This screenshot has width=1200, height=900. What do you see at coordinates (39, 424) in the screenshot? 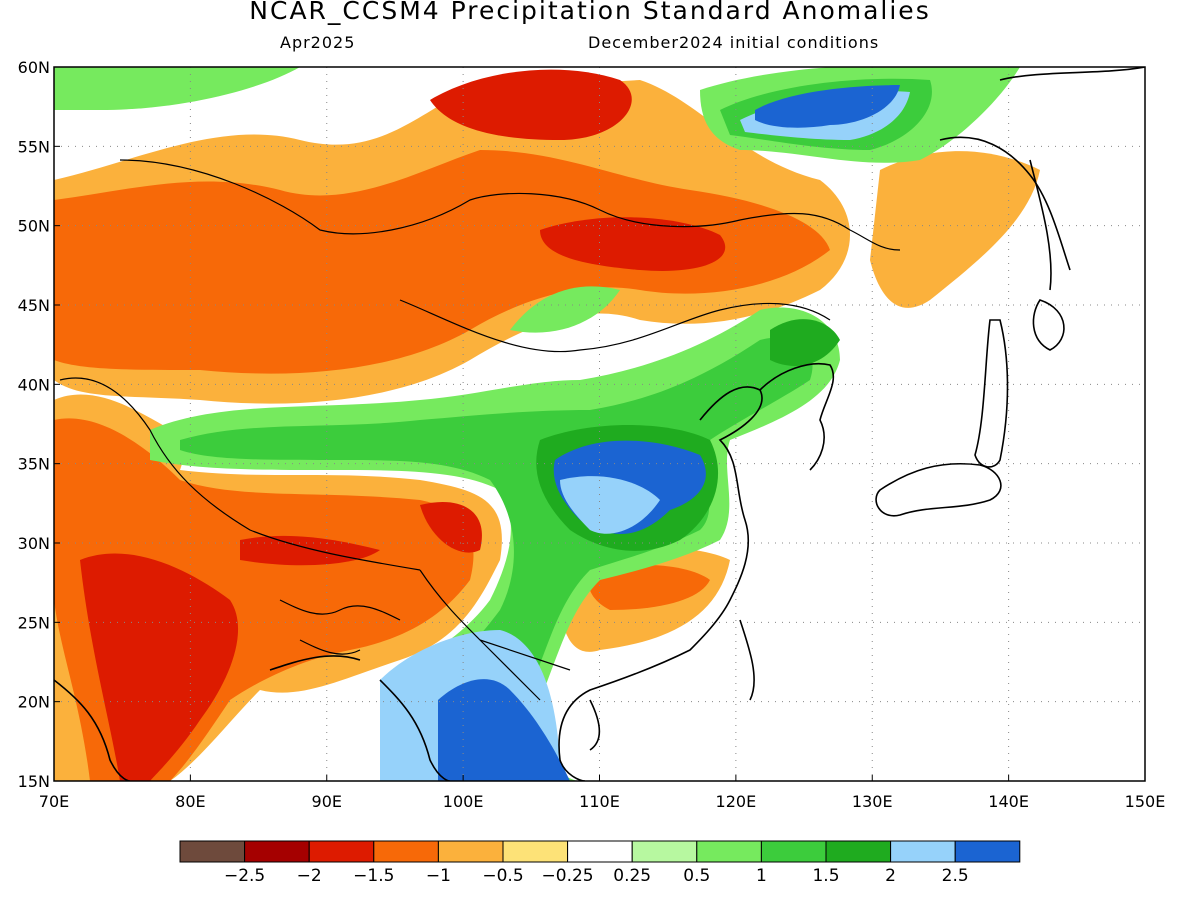
I see `latitude-axis: 15N 20N 25N 30N 35N 40N 45N 50N 55N 60N` at bounding box center [39, 424].